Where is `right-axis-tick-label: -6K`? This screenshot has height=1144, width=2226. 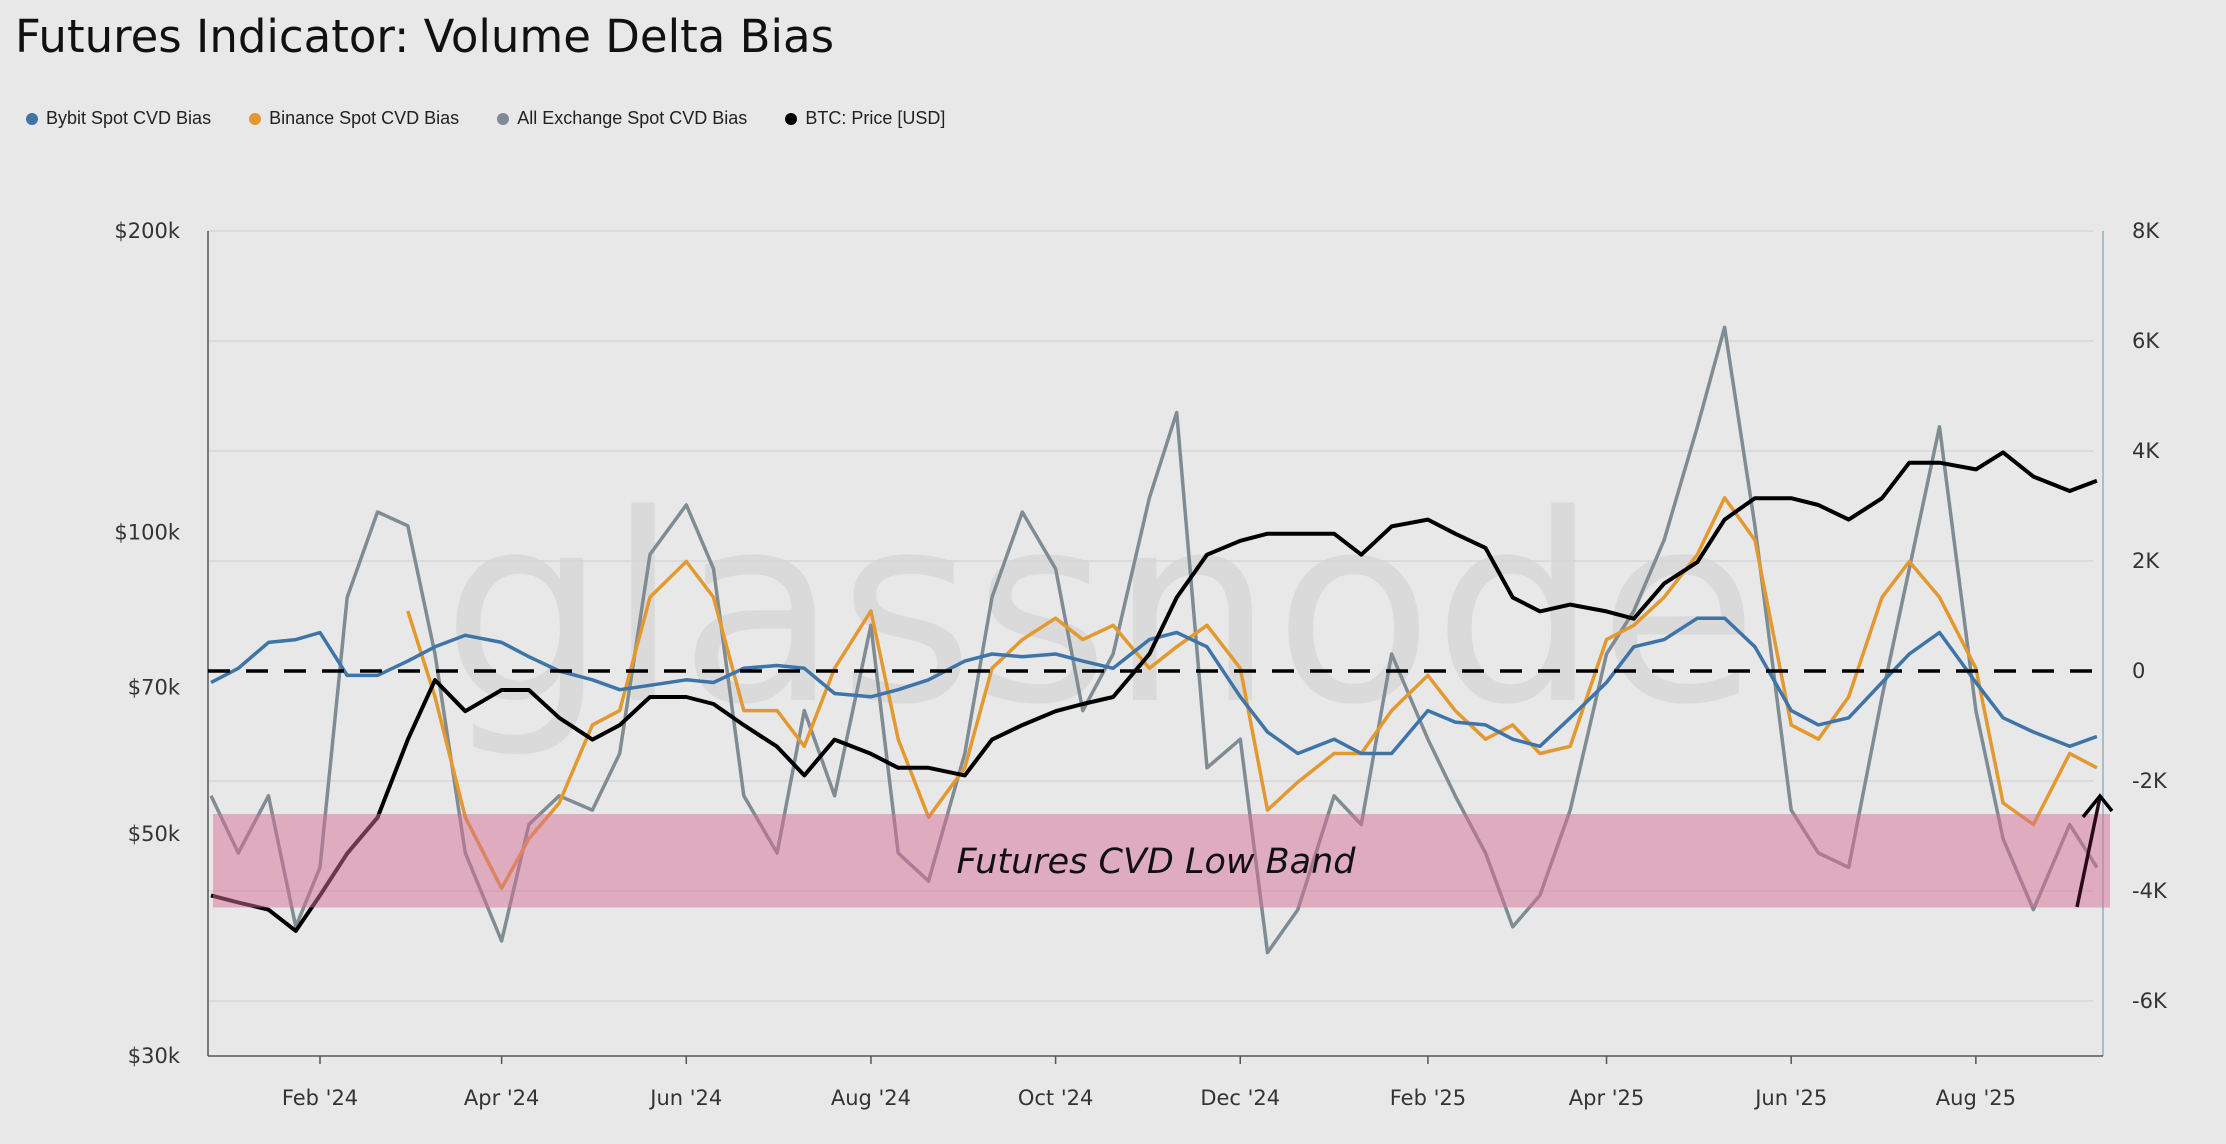 right-axis-tick-label: -6K is located at coordinates (2150, 1001).